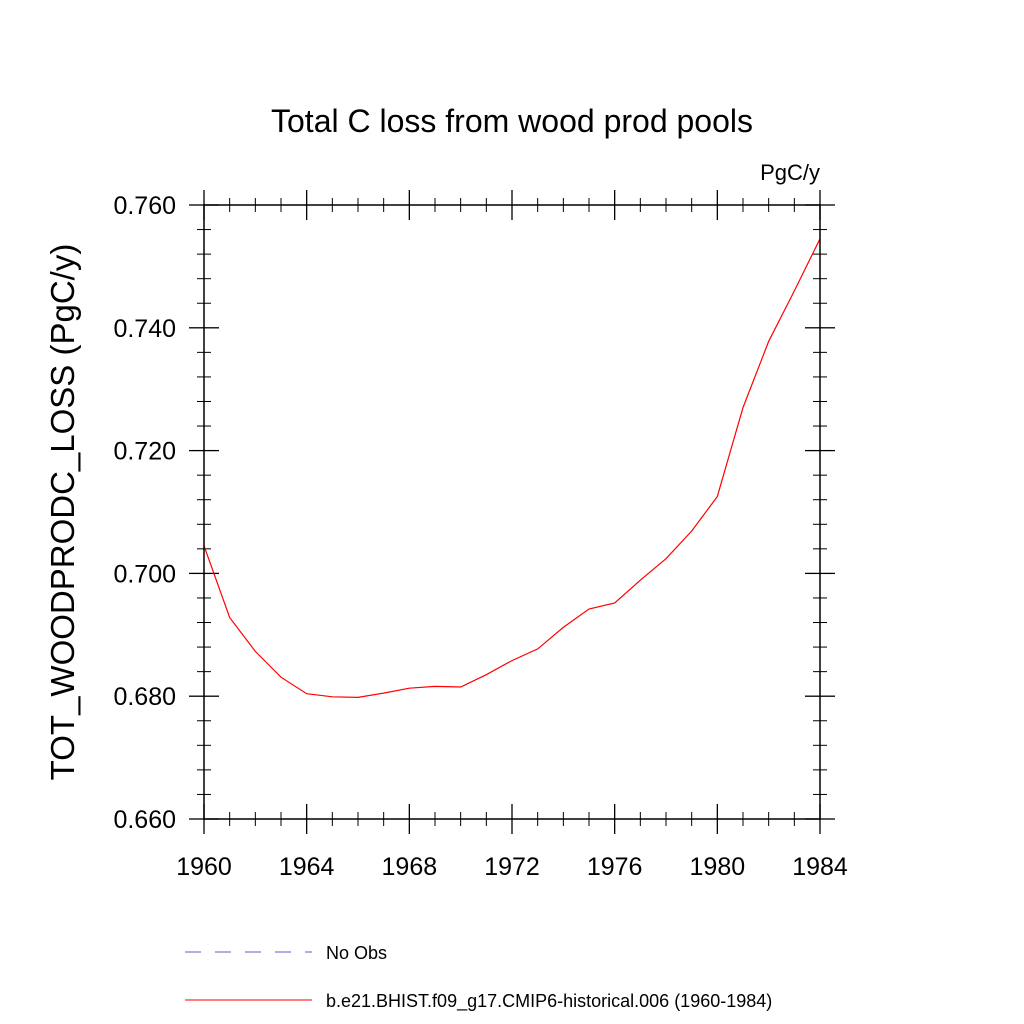 This screenshot has width=1024, height=1024. I want to click on chart-title: Total C loss from wood prod pools, so click(512, 121).